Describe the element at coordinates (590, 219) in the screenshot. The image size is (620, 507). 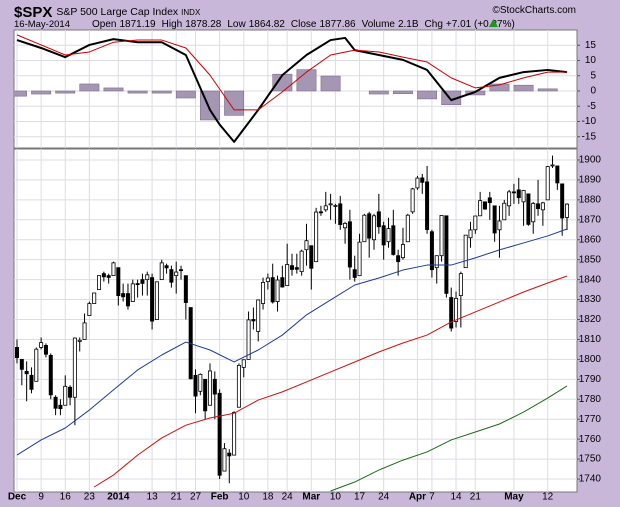
I see `y-tick-label: 1870` at that location.